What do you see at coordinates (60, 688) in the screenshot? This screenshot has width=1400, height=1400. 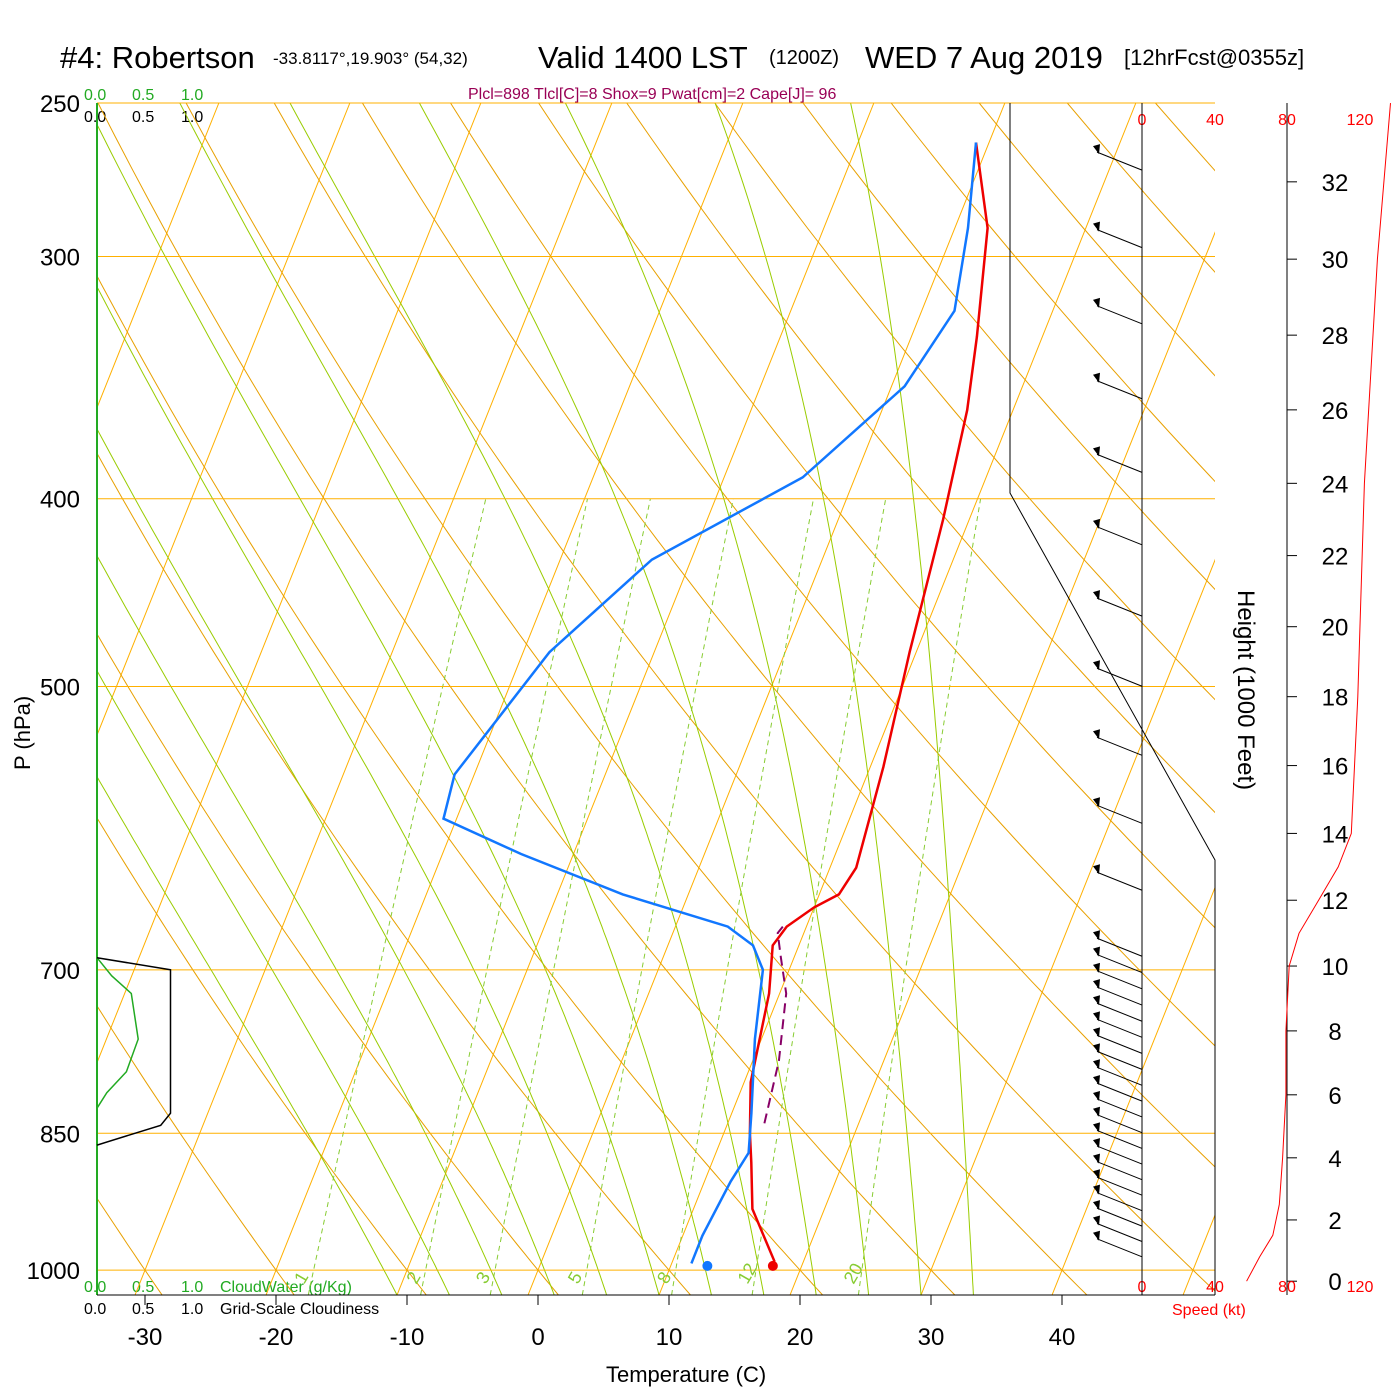 I see `pressure-tick-label: 500` at bounding box center [60, 688].